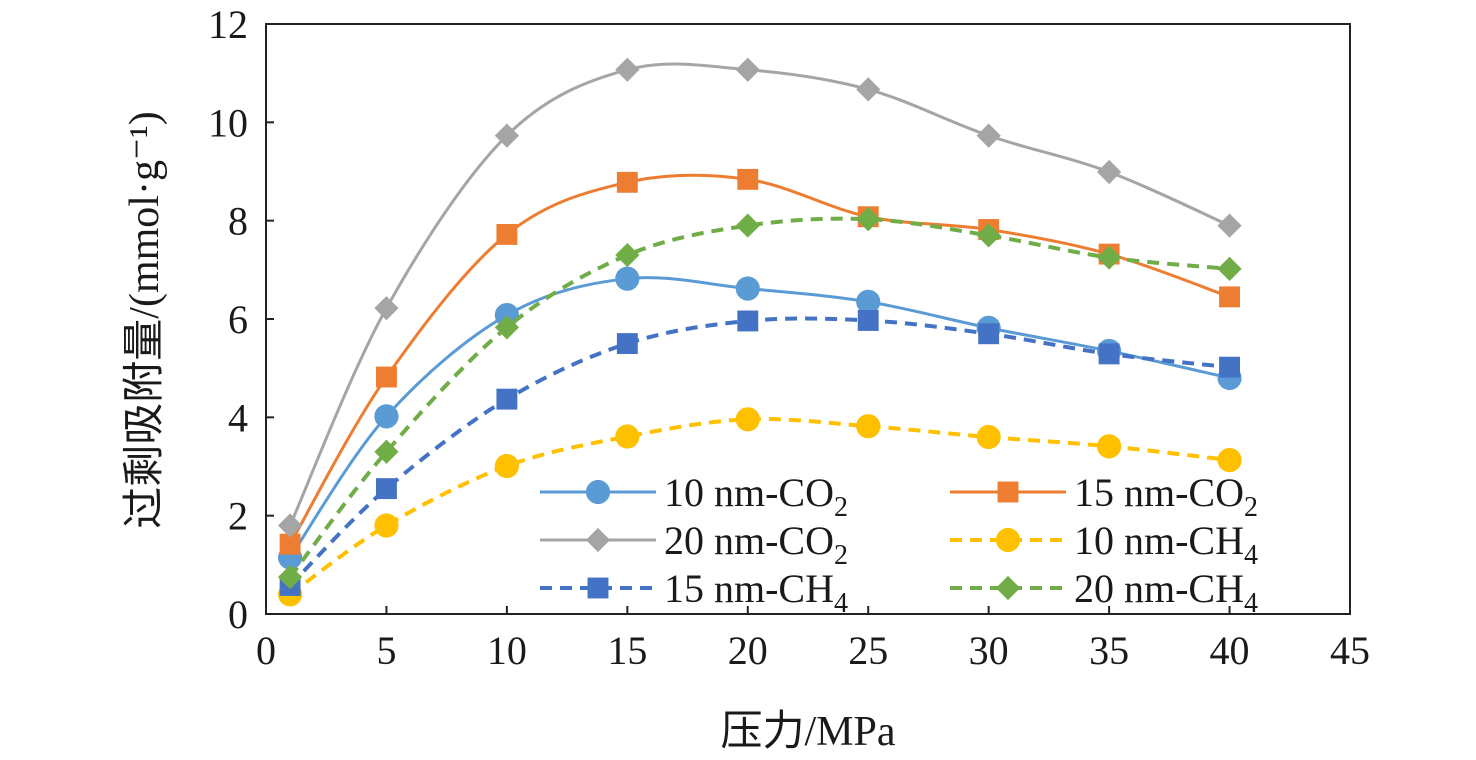 Image resolution: width=1476 pixels, height=760 pixels. Describe the element at coordinates (238, 516) in the screenshot. I see `y-tick-label: 2` at that location.